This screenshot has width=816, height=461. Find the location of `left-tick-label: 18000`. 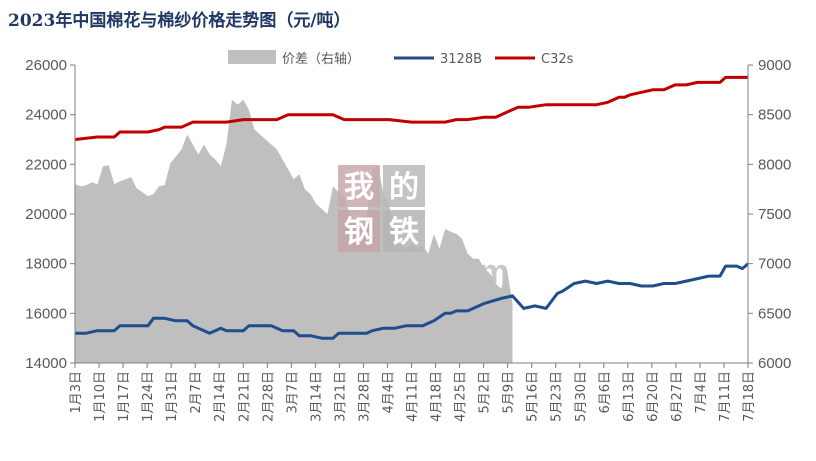

left-tick-label: 18000 is located at coordinates (46, 264).